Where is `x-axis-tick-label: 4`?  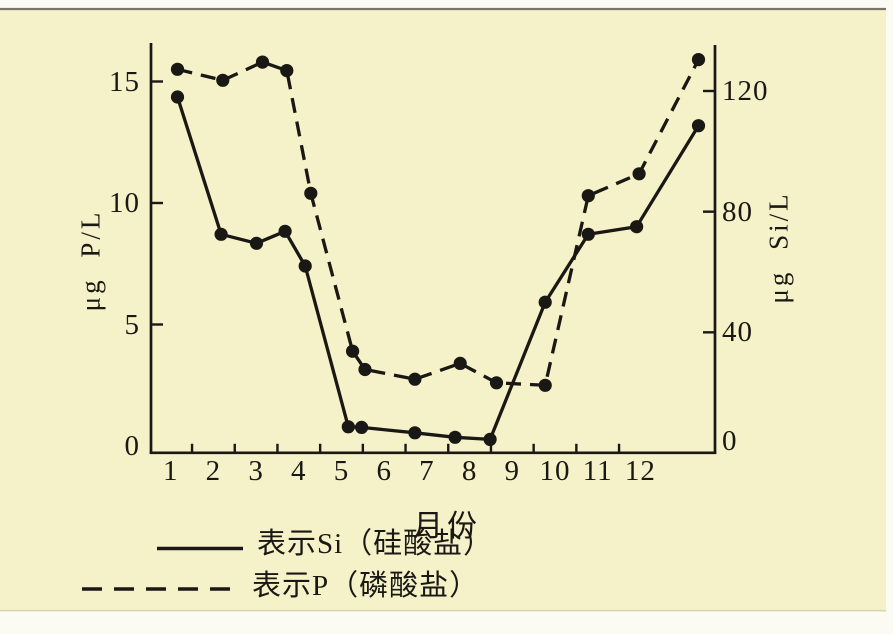 x-axis-tick-label: 4 is located at coordinates (299, 471).